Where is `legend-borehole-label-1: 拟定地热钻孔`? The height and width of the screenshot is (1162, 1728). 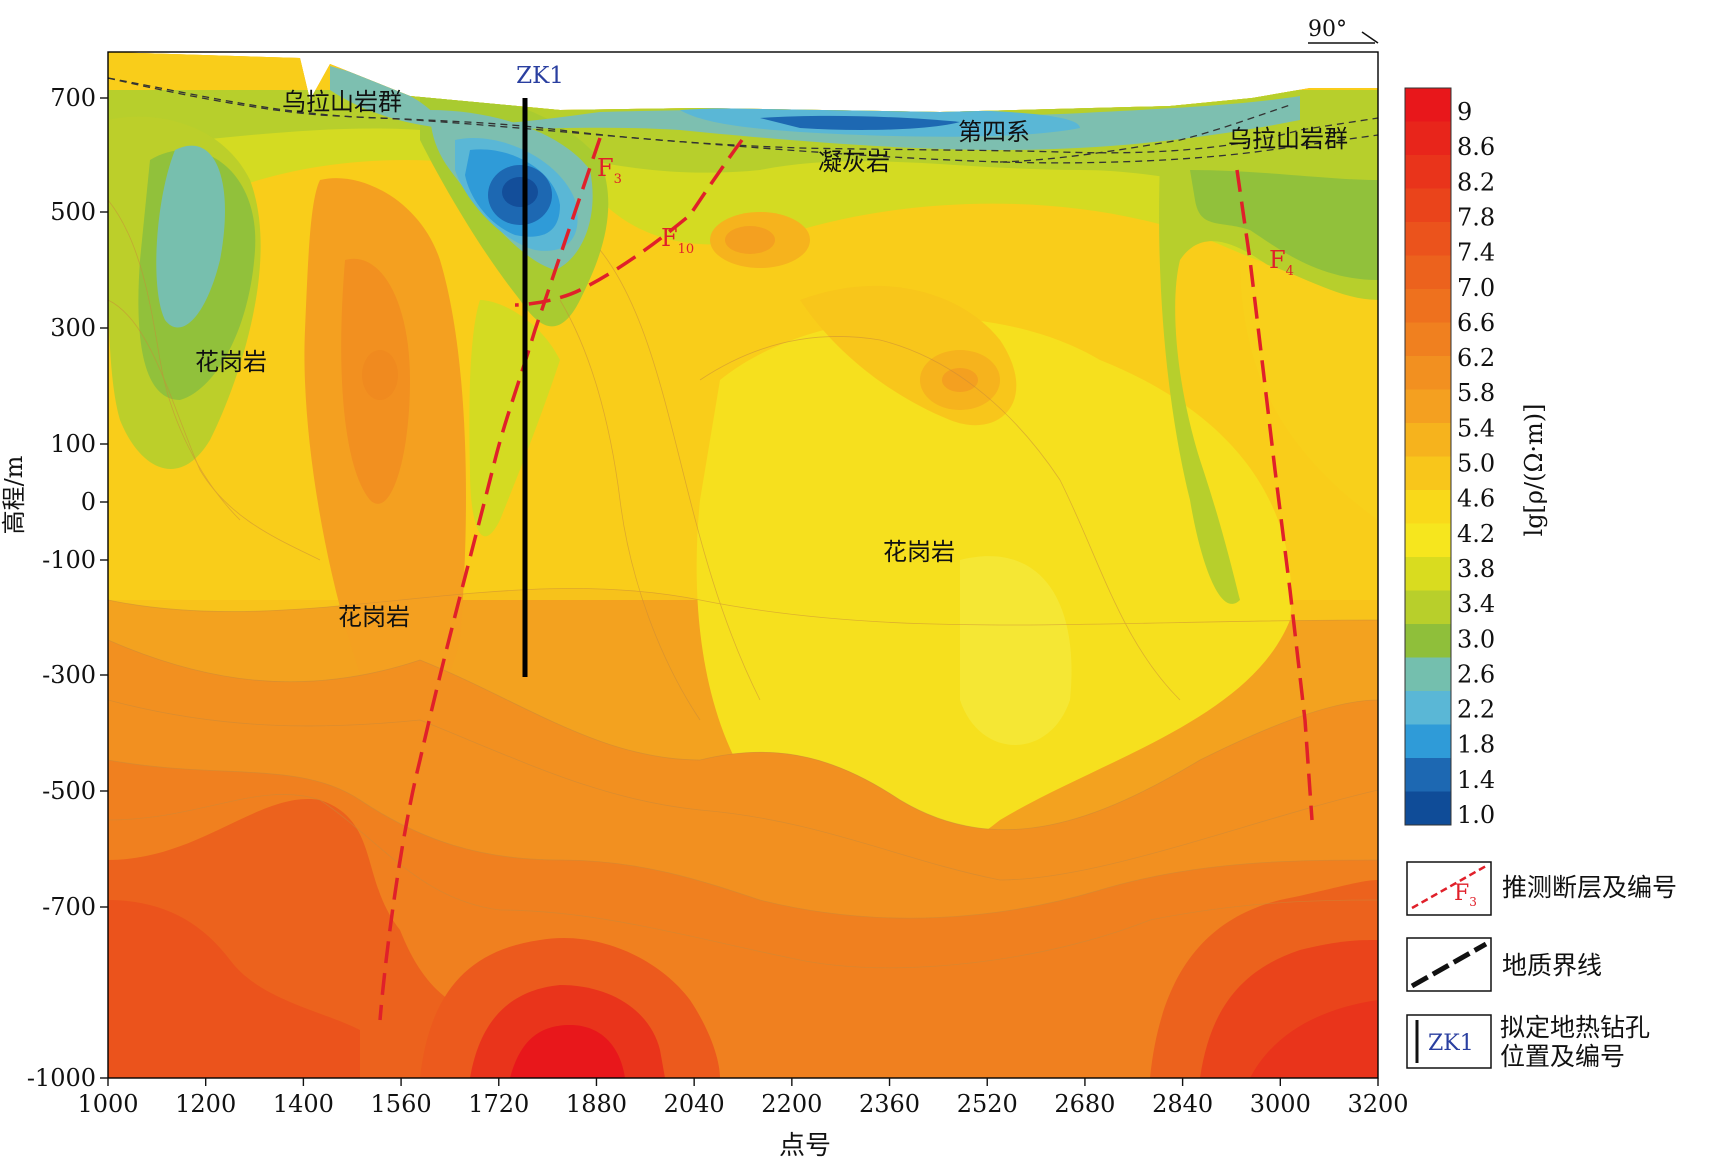
legend-borehole-label-1: 拟定地热钻孔 is located at coordinates (1575, 1027).